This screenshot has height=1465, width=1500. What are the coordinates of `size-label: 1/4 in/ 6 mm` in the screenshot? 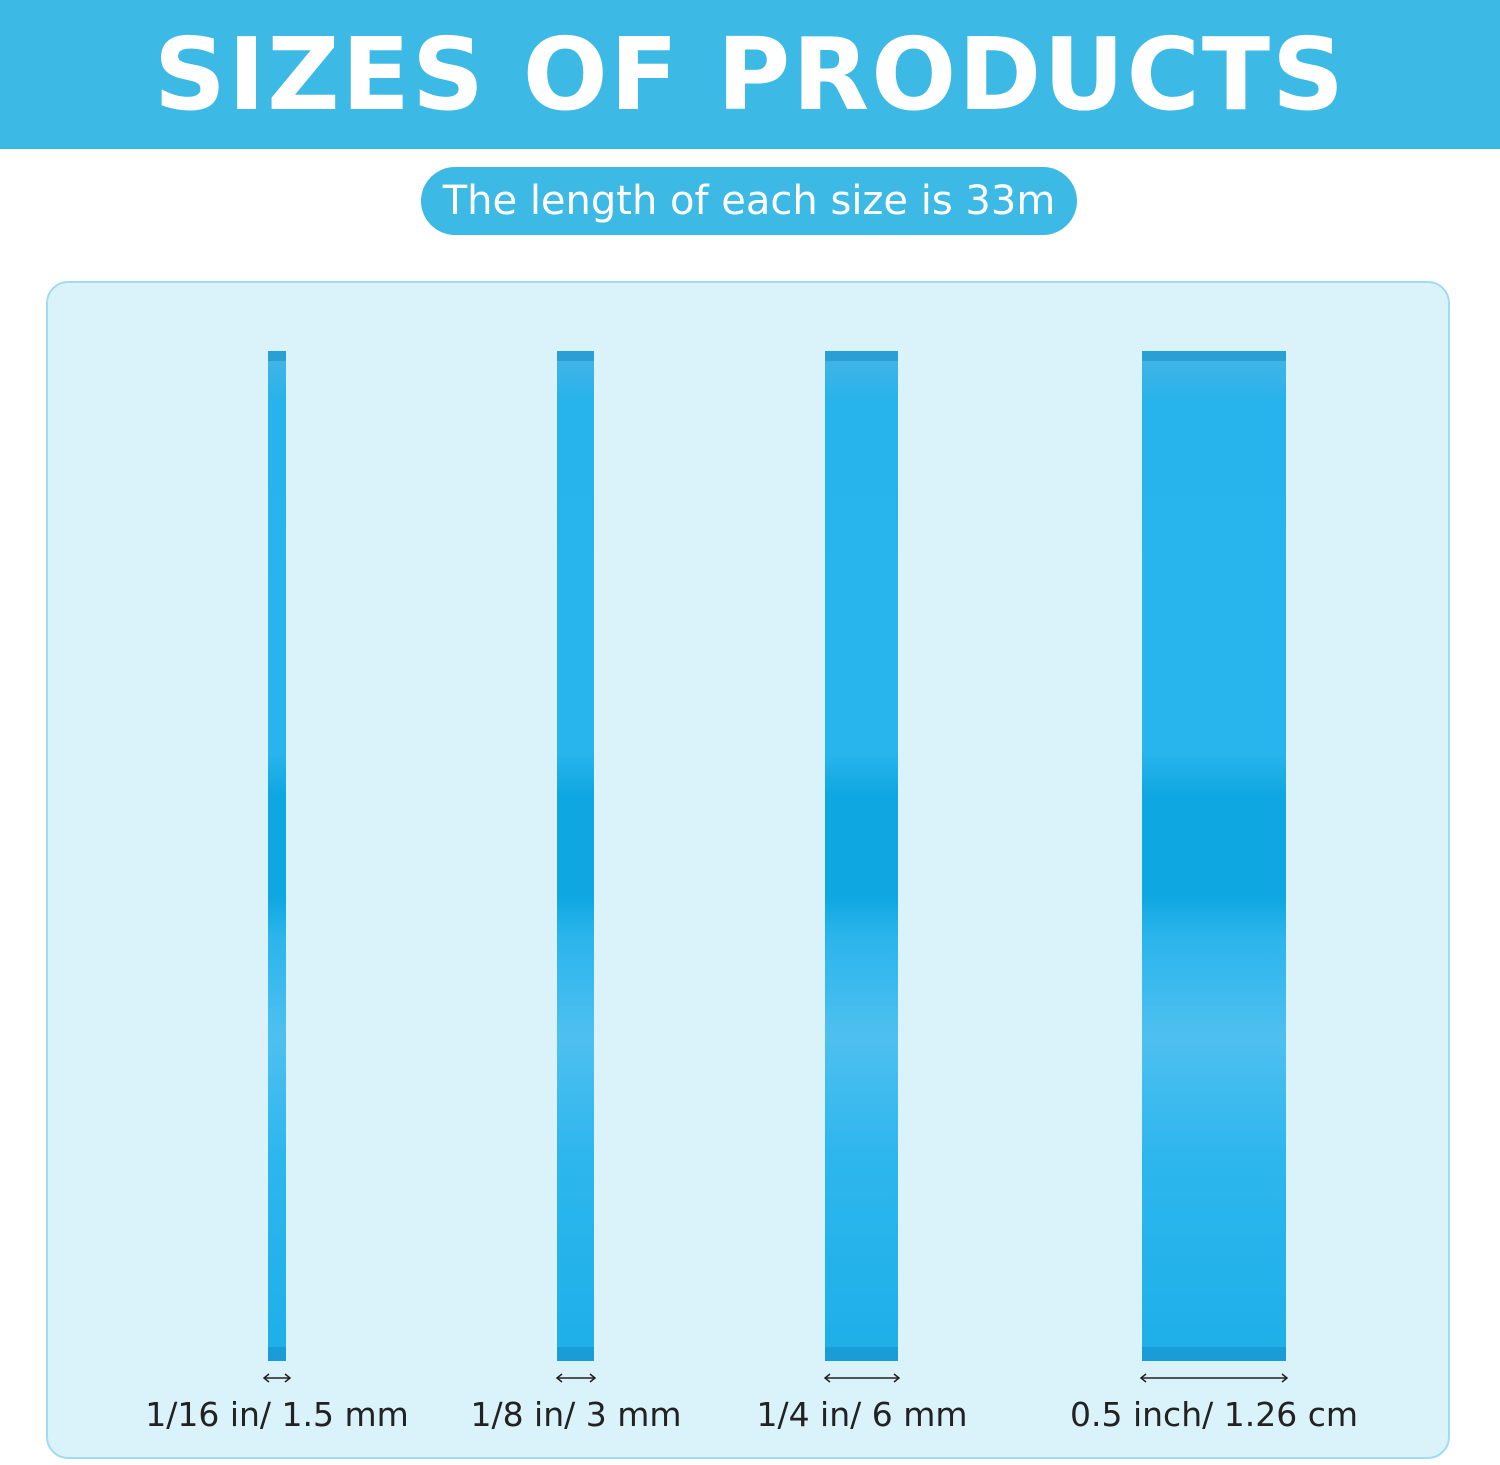 It's located at (862, 1414).